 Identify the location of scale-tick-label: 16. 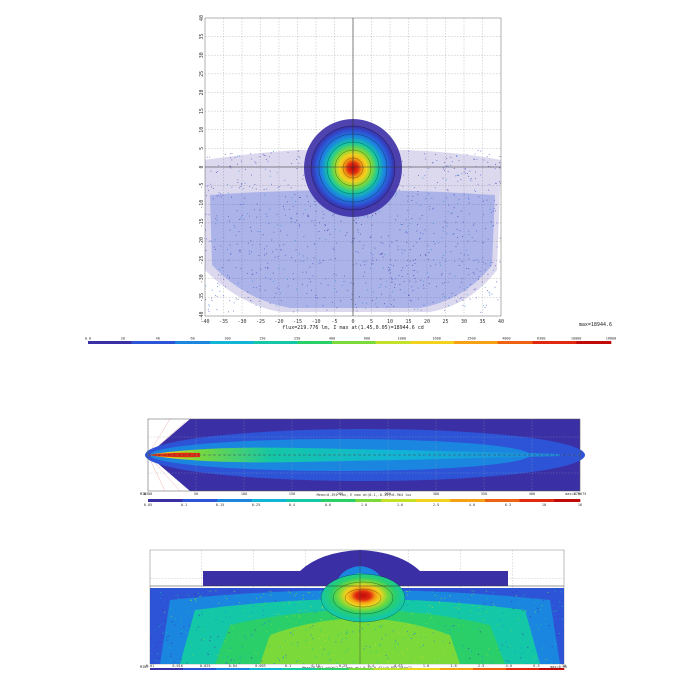
(580, 505).